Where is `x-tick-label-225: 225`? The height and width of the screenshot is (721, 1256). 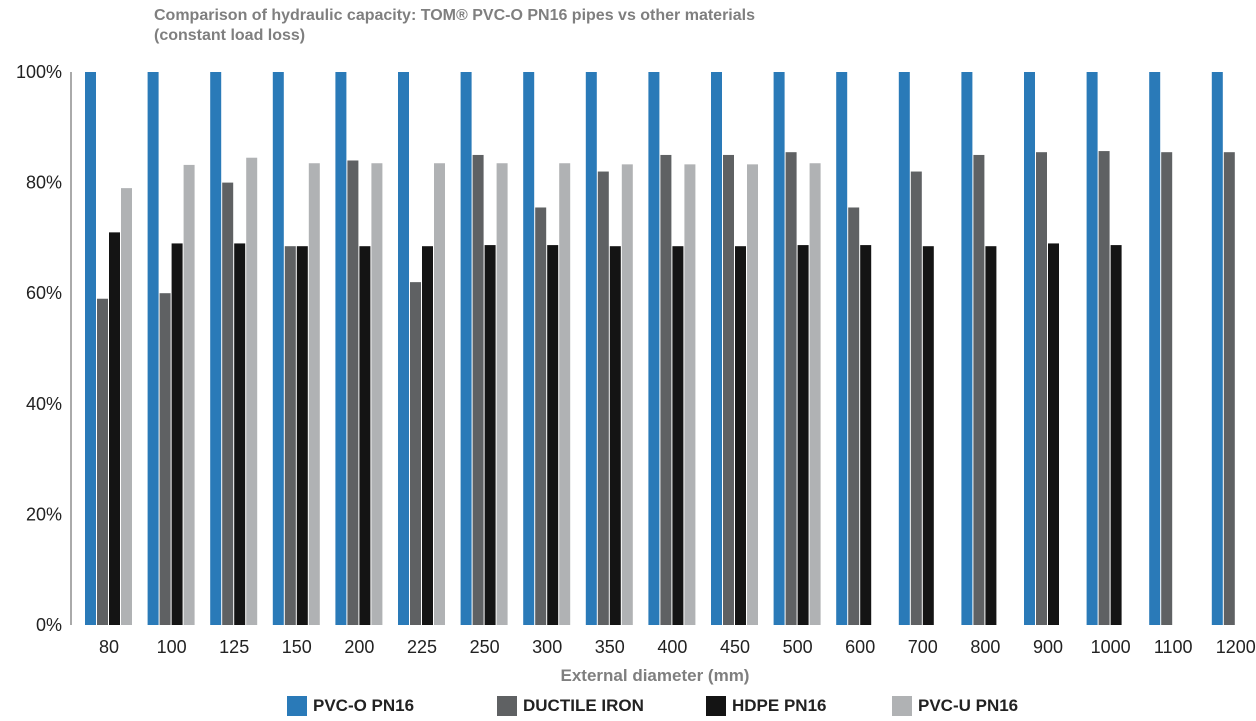 x-tick-label-225: 225 is located at coordinates (422, 647).